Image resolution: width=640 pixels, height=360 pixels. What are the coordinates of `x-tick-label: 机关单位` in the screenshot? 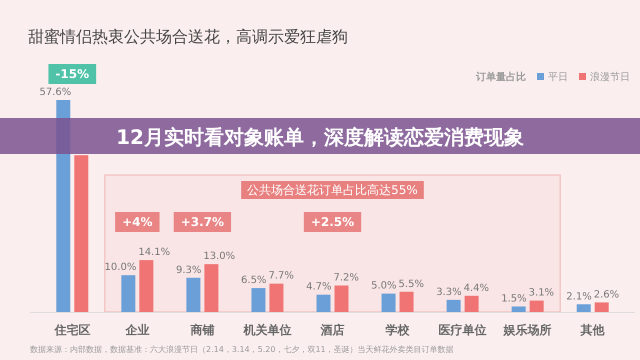 It's located at (267, 330).